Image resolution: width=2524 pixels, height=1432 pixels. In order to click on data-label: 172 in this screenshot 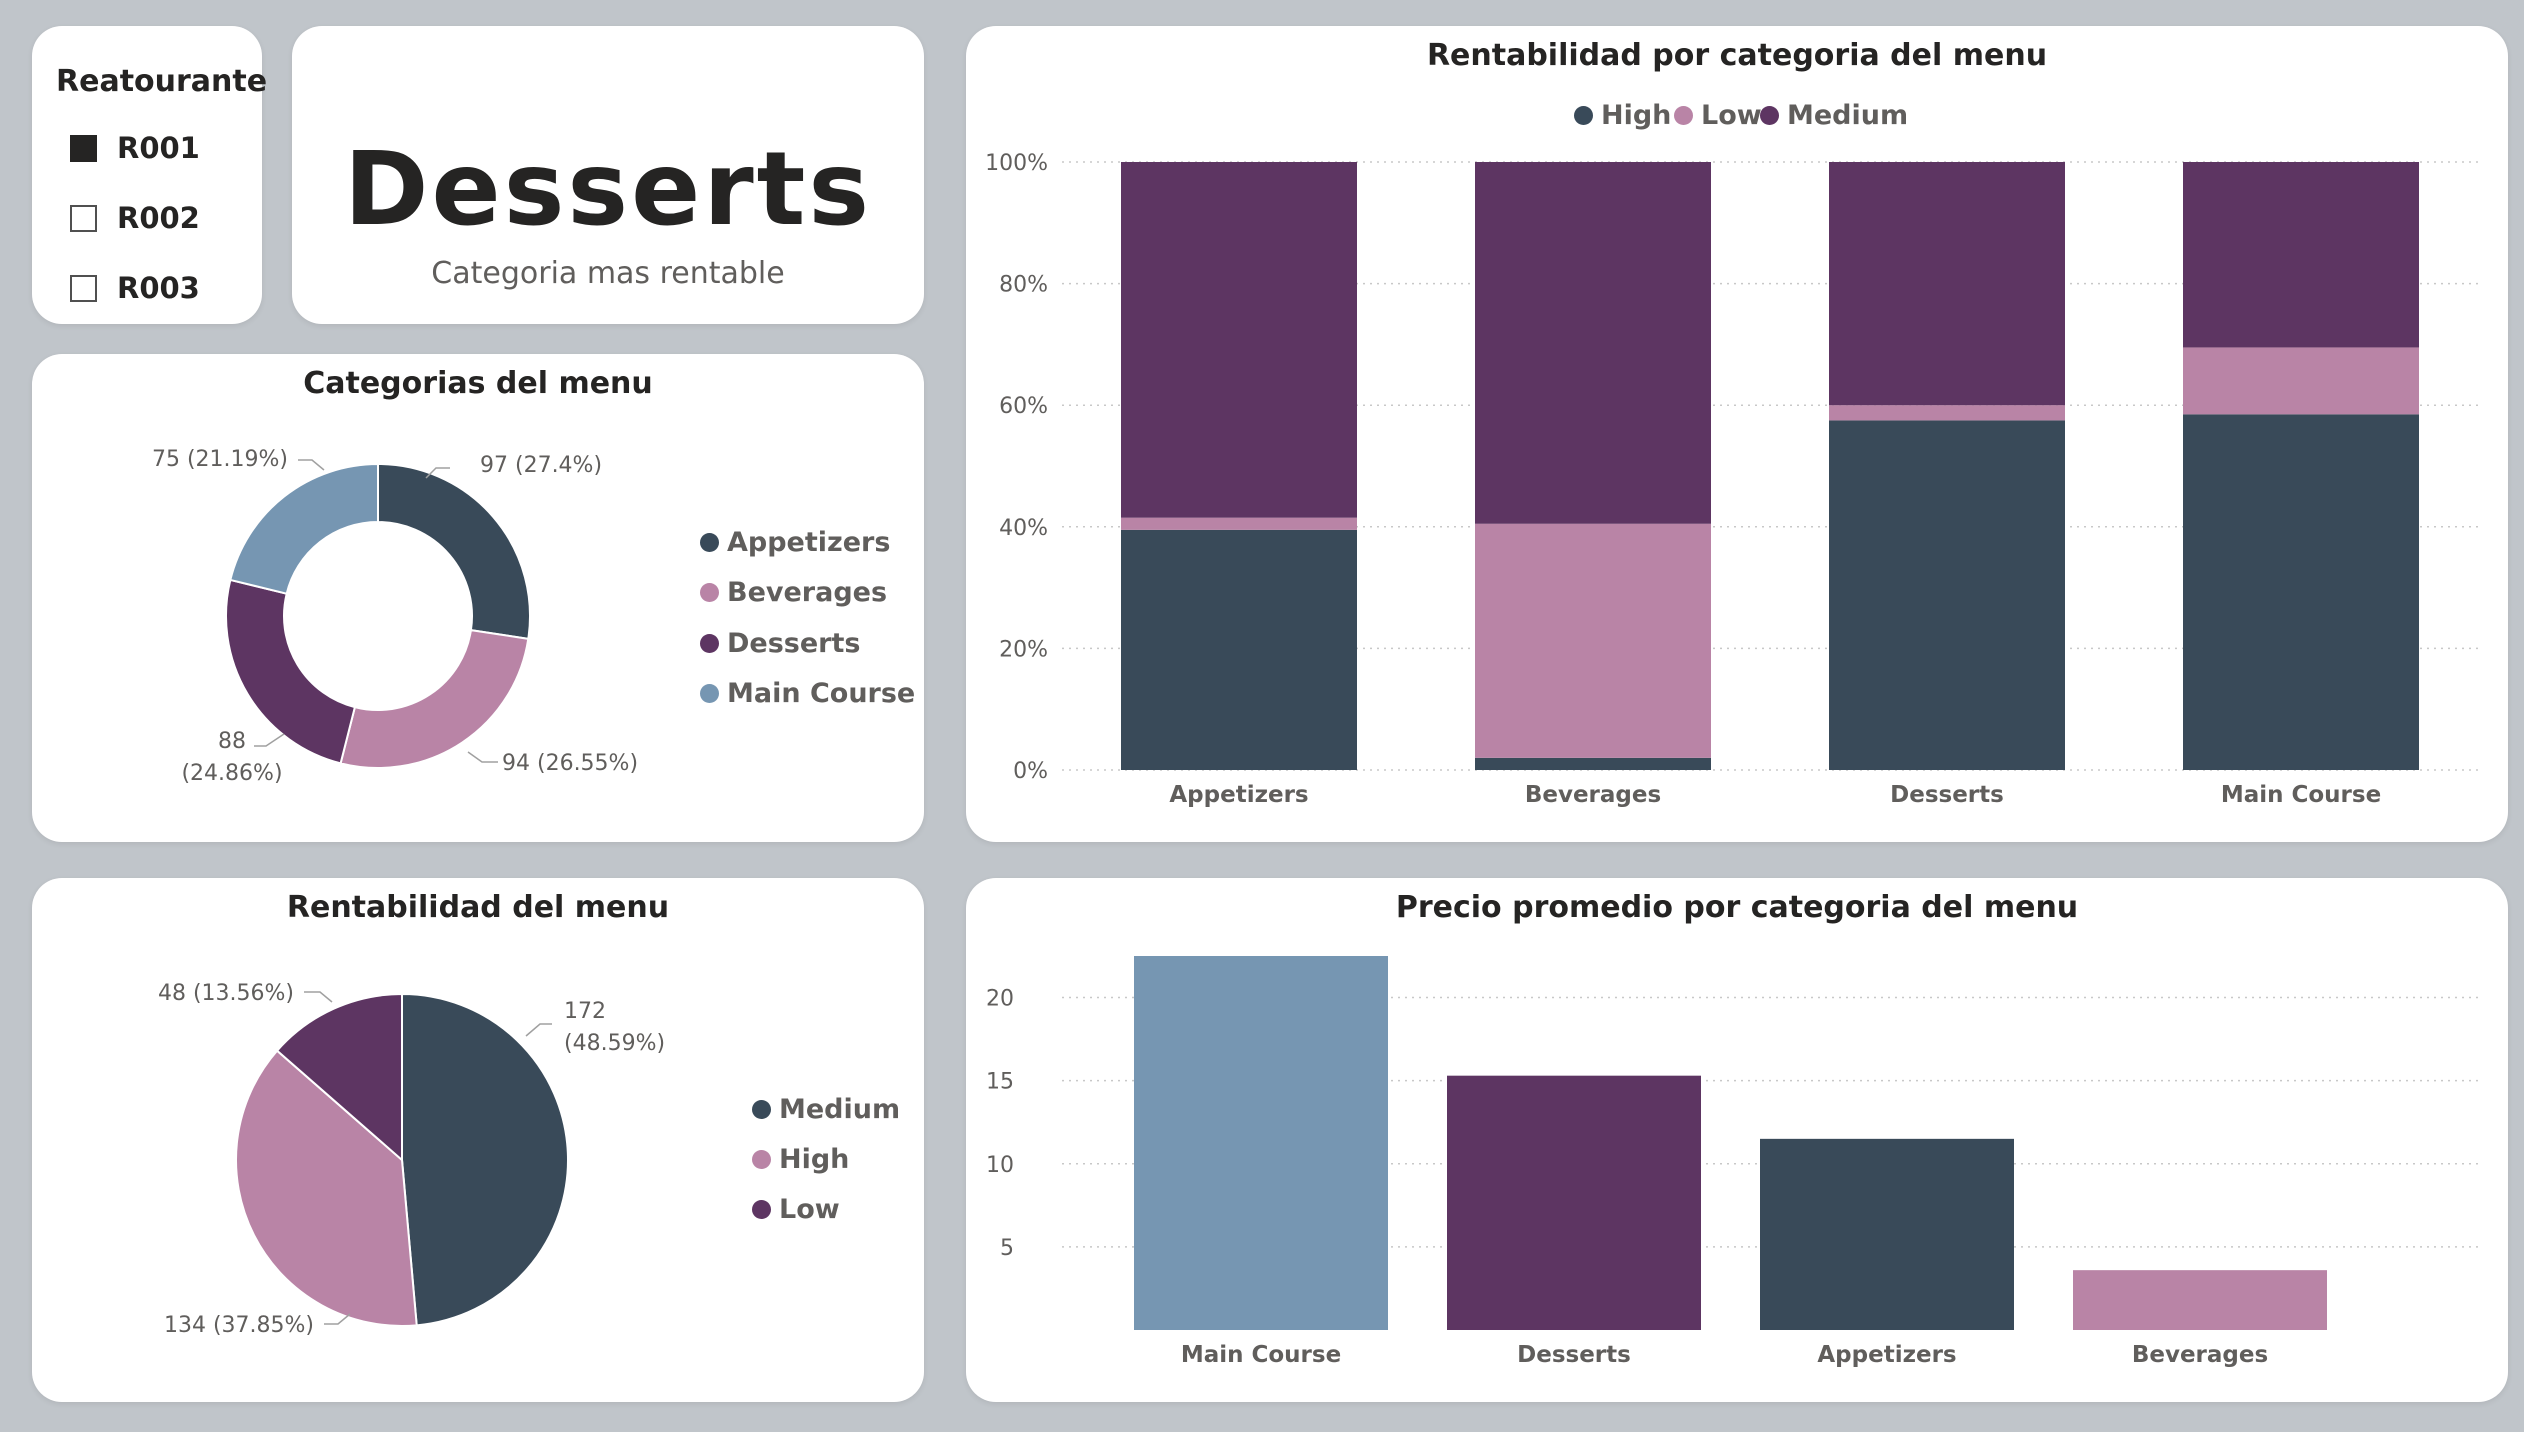, I will do `click(585, 1011)`.